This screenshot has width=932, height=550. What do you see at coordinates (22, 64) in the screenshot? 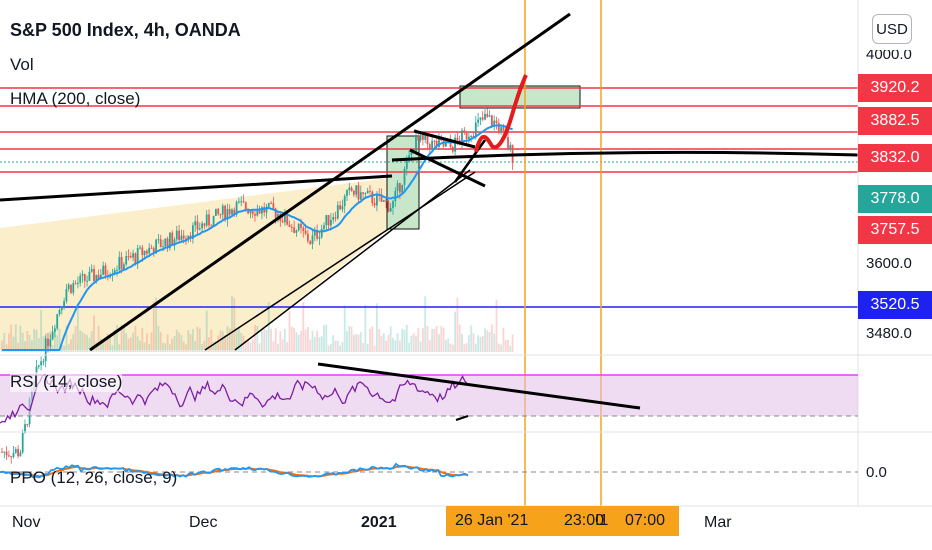
I see `volume-indicator-label: Vol` at bounding box center [22, 64].